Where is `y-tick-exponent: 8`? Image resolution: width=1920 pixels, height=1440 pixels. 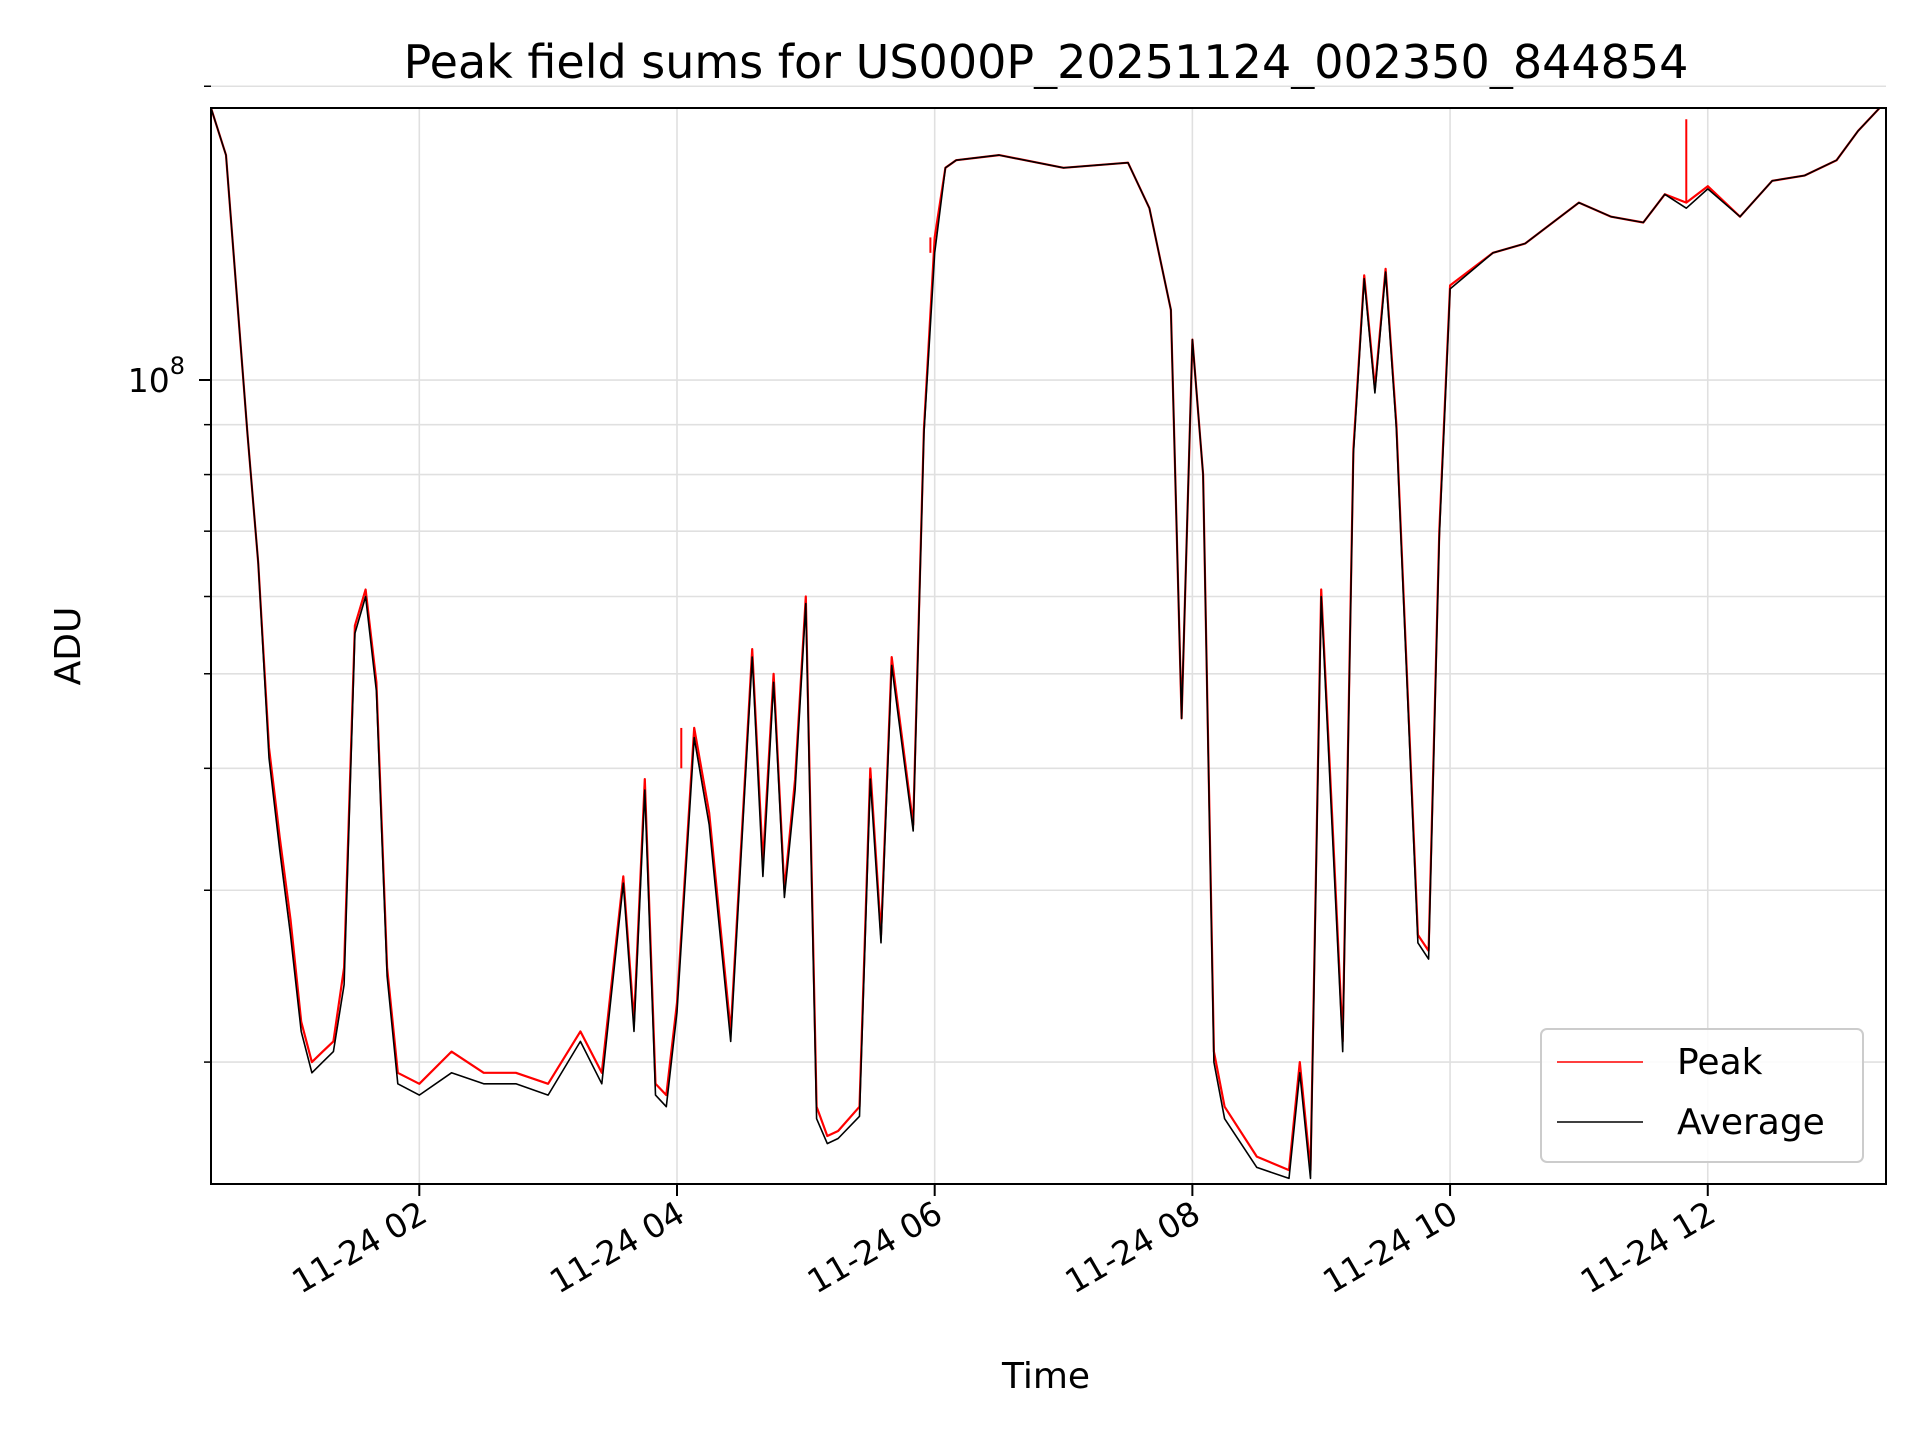 y-tick-exponent: 8 is located at coordinates (177, 366).